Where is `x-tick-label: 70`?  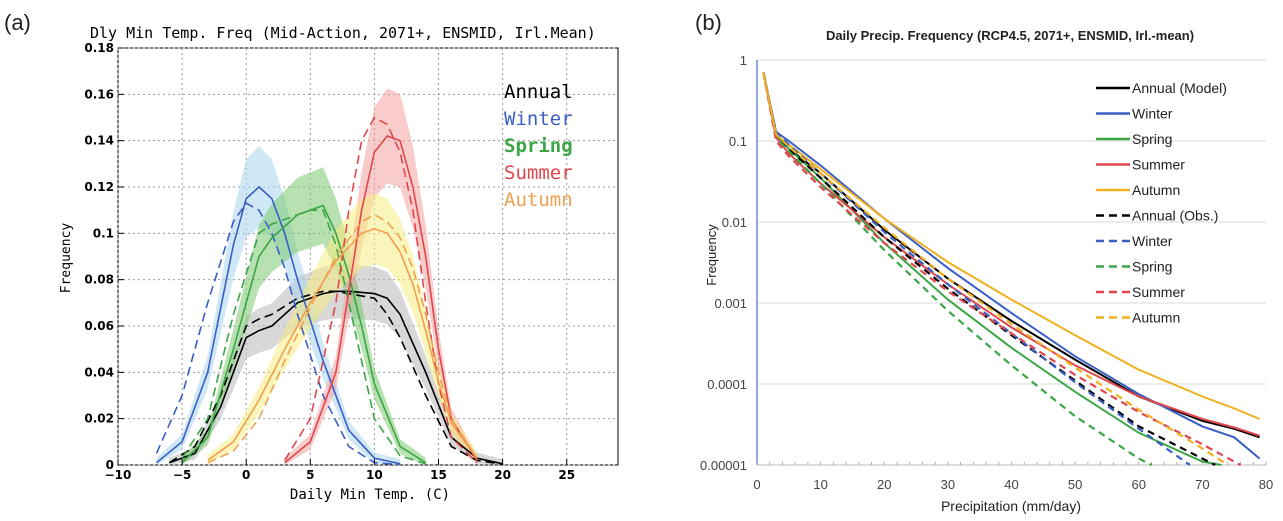 x-tick-label: 70 is located at coordinates (1202, 484).